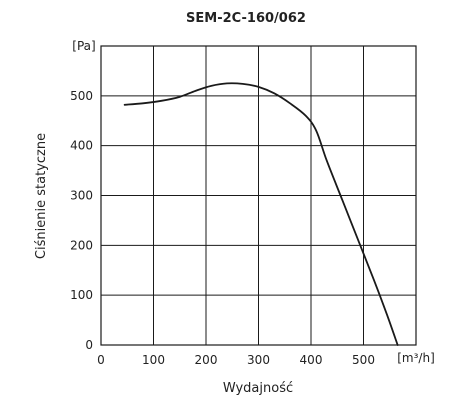  What do you see at coordinates (81, 96) in the screenshot?
I see `y-tick-label: 500` at bounding box center [81, 96].